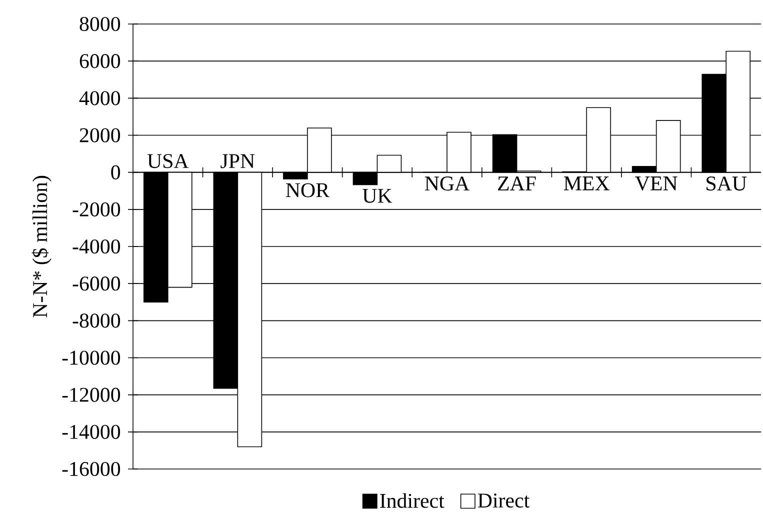  What do you see at coordinates (656, 183) in the screenshot?
I see `x-tick-label: VEN` at bounding box center [656, 183].